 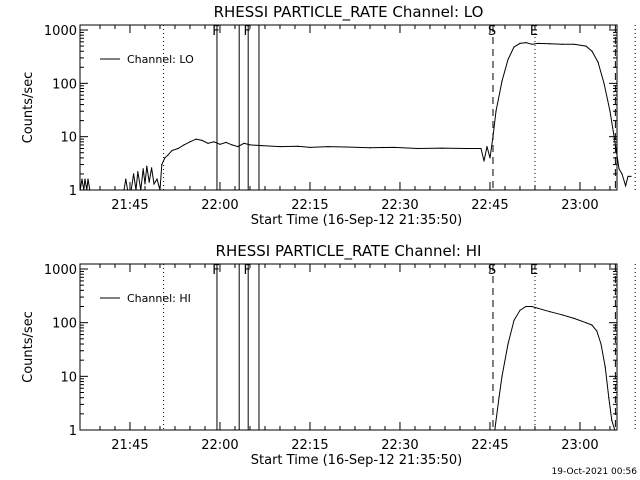 What do you see at coordinates (28, 108) in the screenshot?
I see `y-axis-label: Counts/sec` at bounding box center [28, 108].